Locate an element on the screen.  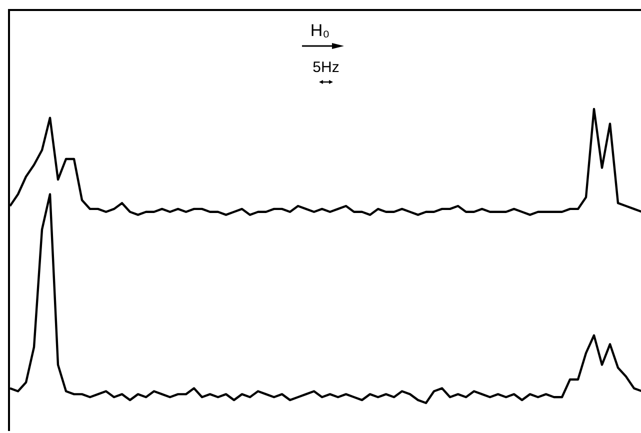
text: H₀ is located at coordinates (320, 31).